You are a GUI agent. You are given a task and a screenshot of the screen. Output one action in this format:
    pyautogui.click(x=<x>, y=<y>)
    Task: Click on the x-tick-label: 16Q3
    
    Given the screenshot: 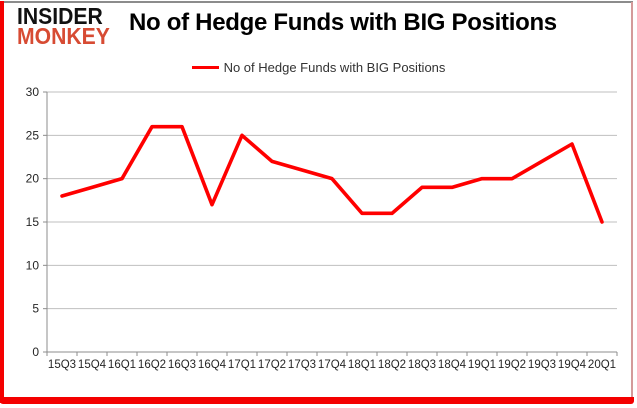 What is the action you would take?
    pyautogui.click(x=182, y=365)
    